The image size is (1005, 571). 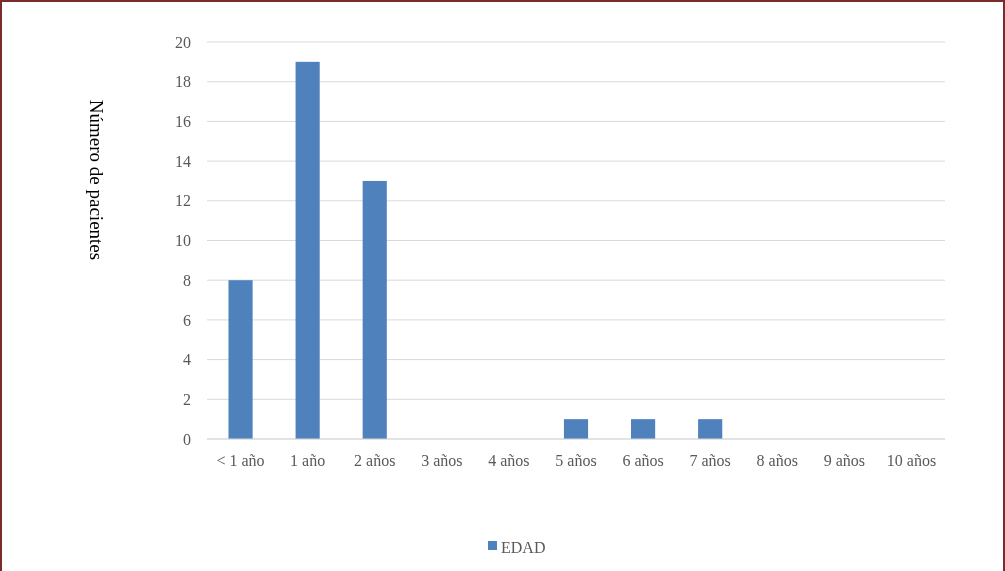 I want to click on x-tick-label: 2 años, so click(x=375, y=460).